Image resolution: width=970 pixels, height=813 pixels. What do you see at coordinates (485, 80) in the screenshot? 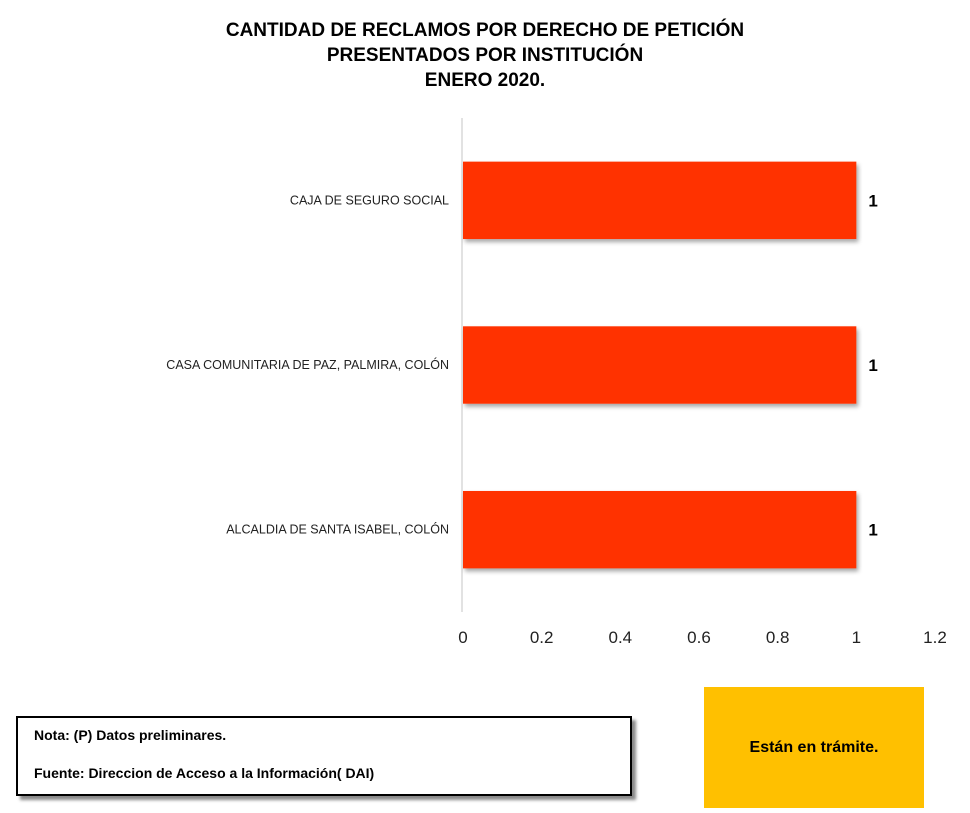
I see `chart-title-line-3: ENERO 2020.` at bounding box center [485, 80].